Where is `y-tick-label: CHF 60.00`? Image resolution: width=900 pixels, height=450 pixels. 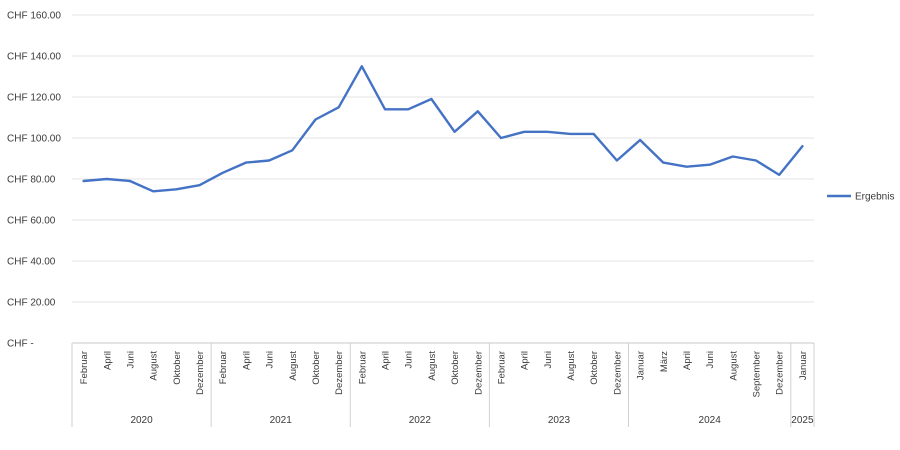
y-tick-label: CHF 60.00 is located at coordinates (31, 221).